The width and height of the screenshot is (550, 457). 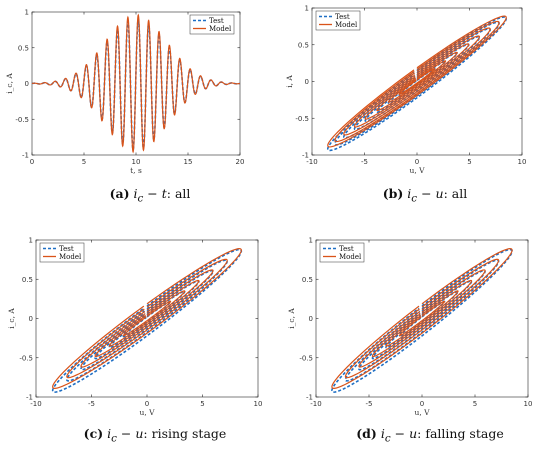 I want to click on x-tick-label: 20, so click(x=240, y=162).